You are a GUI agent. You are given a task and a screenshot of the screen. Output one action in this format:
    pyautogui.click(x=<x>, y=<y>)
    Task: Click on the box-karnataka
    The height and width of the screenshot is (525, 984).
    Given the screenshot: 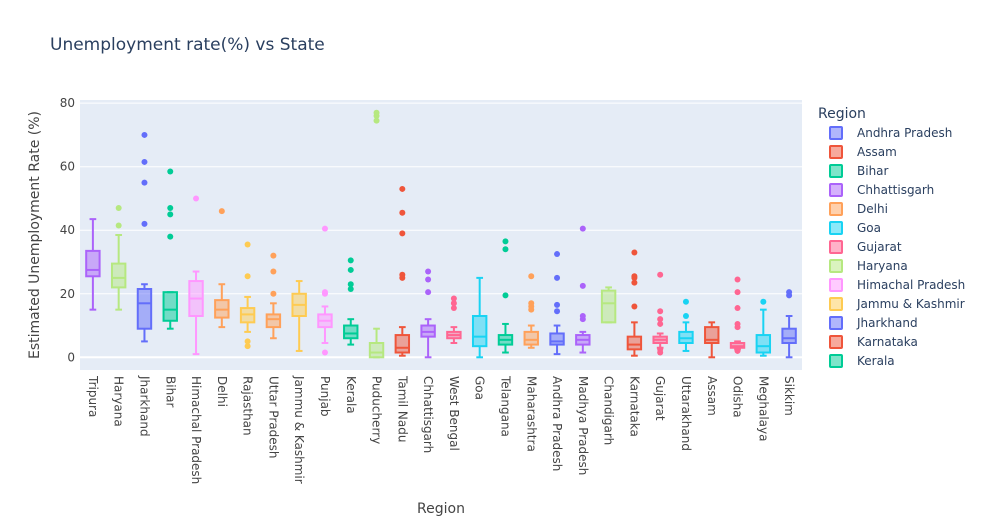 What is the action you would take?
    pyautogui.click(x=634, y=303)
    